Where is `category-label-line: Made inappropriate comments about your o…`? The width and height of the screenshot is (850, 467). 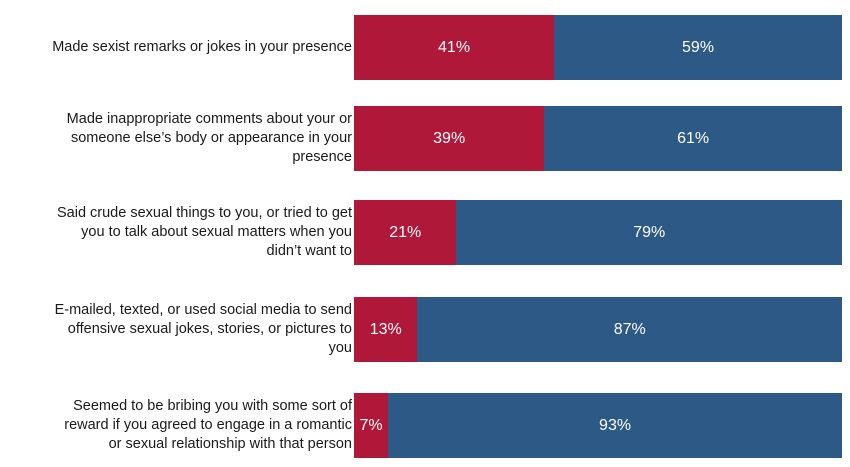
category-label-line: Made inappropriate comments about your o… is located at coordinates (209, 119).